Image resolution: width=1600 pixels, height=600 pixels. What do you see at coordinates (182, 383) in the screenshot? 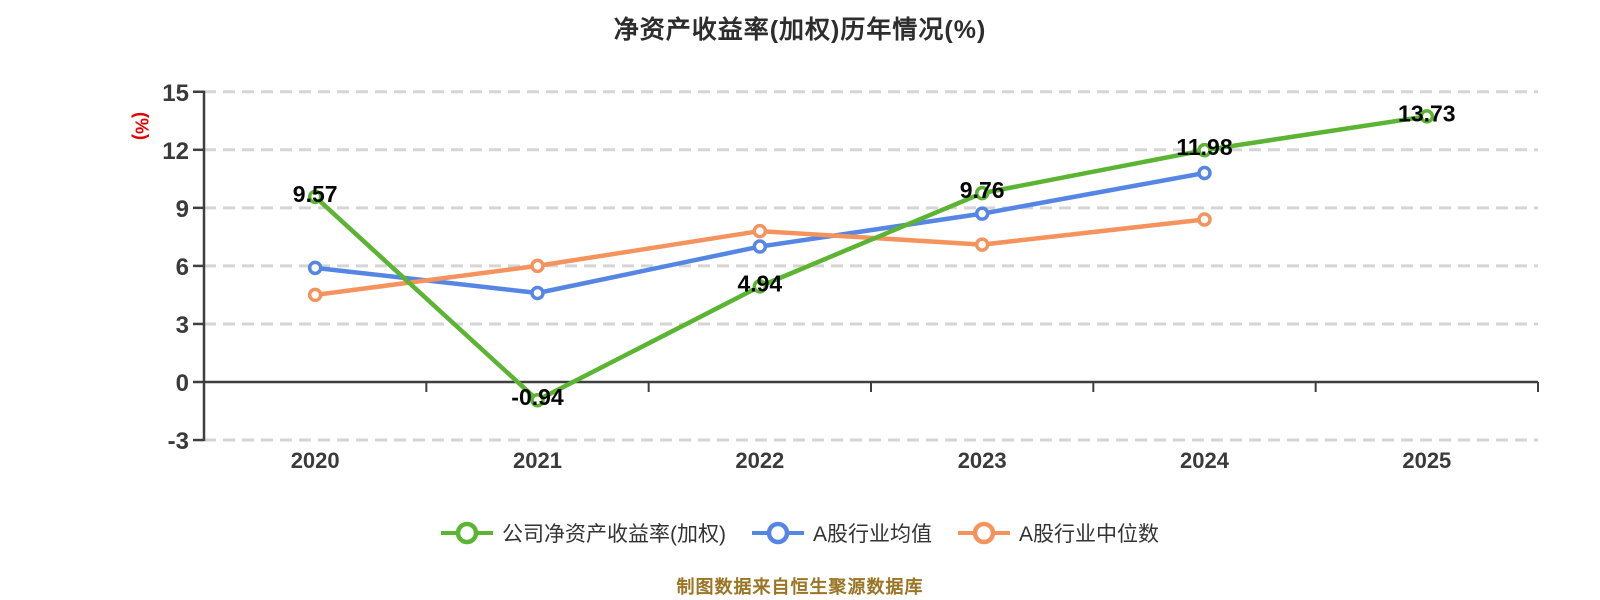
I see `y-tick-label: 0` at bounding box center [182, 383].